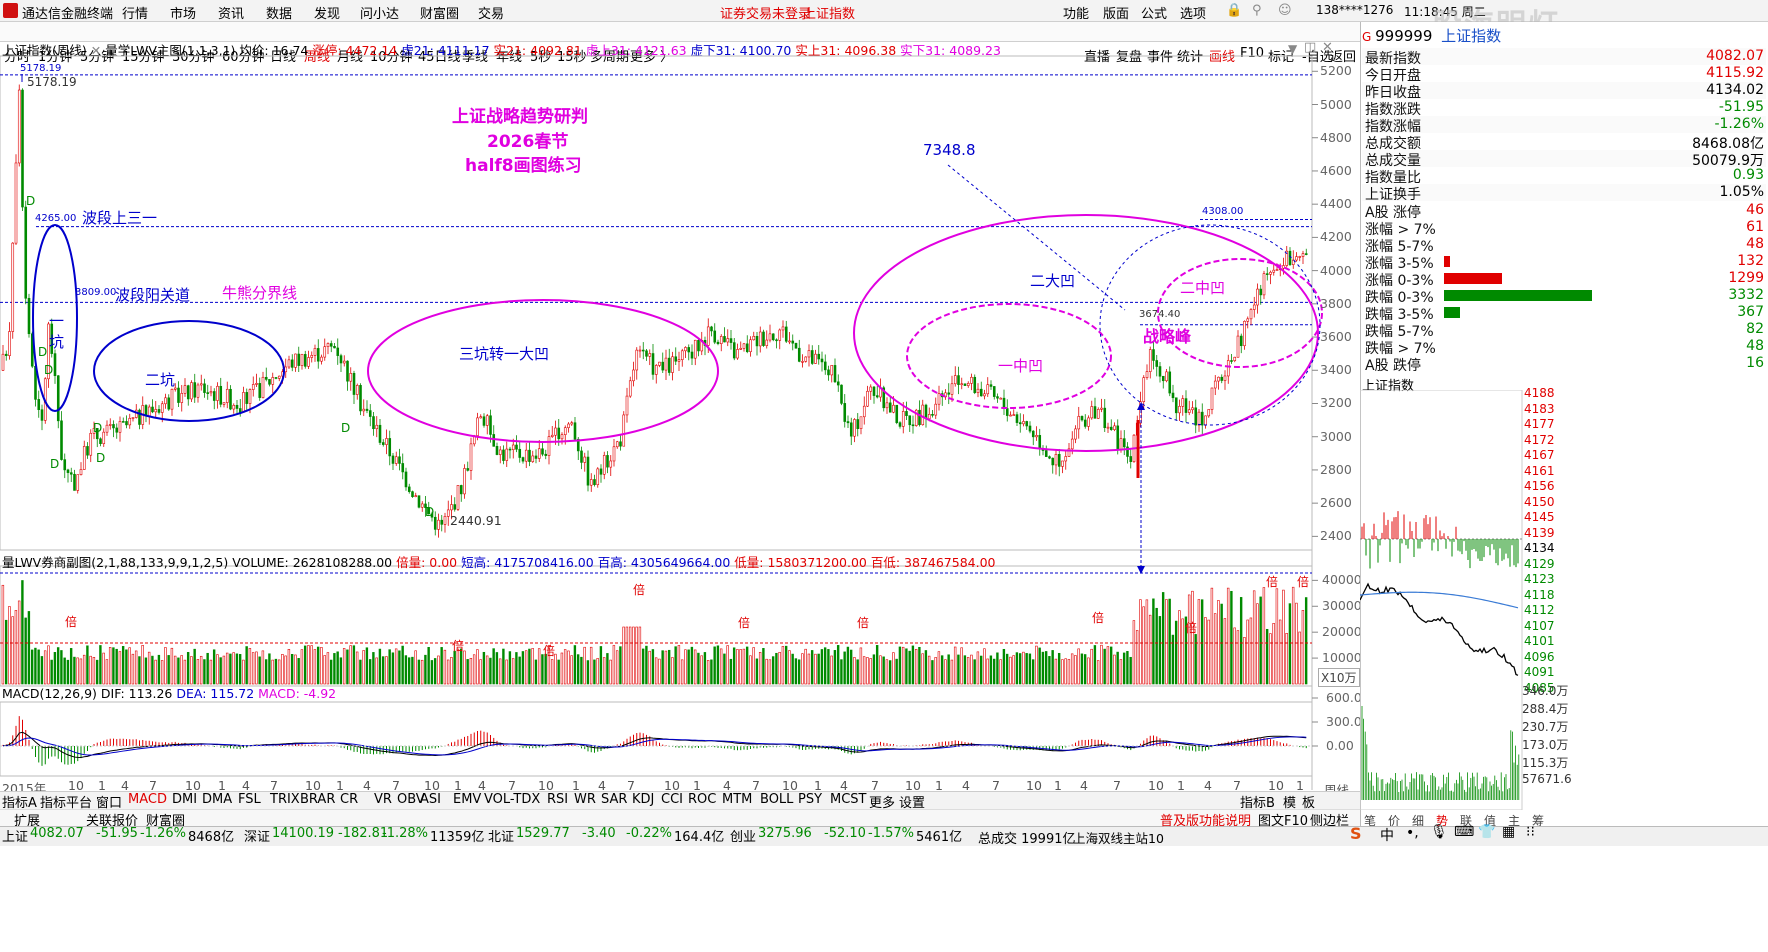 The height and width of the screenshot is (952, 1768). I want to click on period-5: 60分钟, so click(243, 57).